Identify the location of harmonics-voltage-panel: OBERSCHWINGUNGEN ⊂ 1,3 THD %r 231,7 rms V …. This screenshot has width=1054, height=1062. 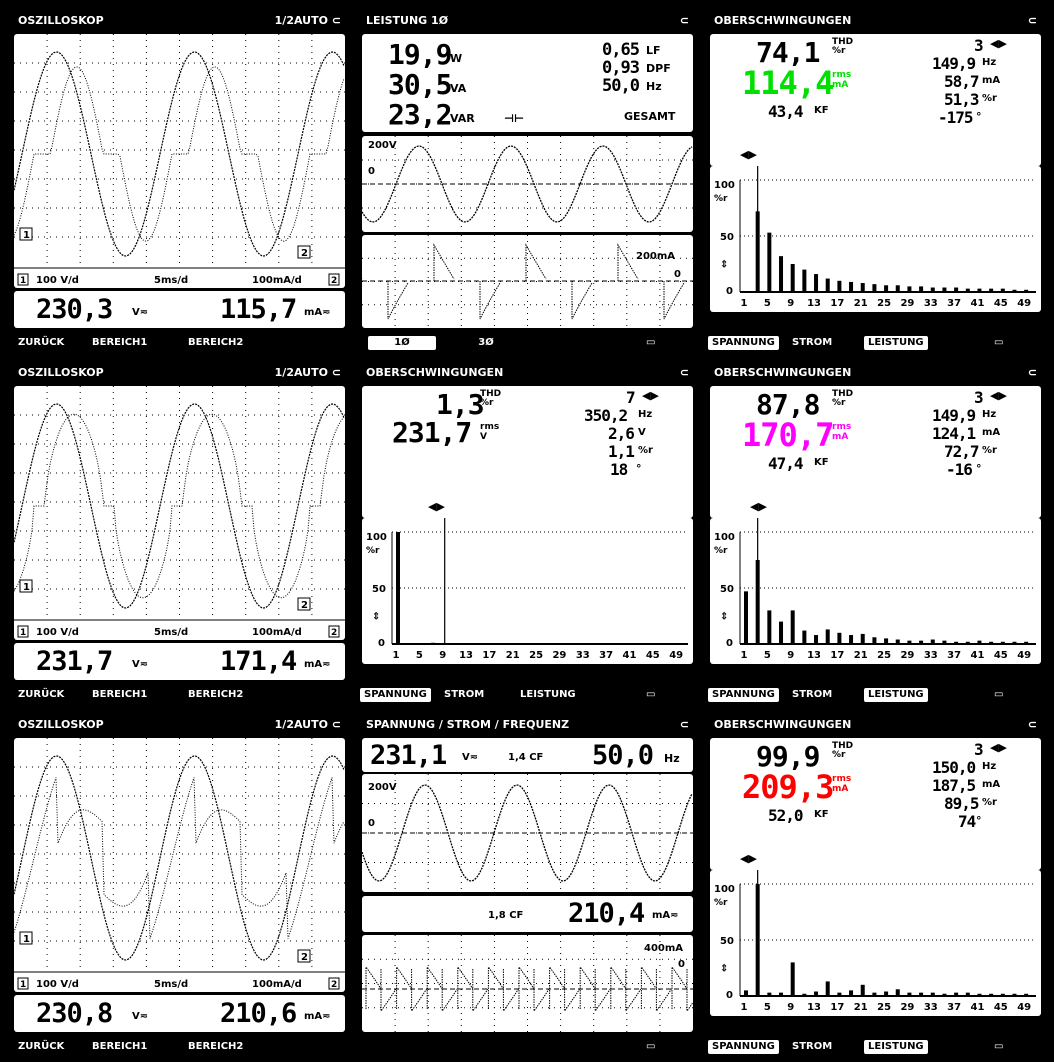
(527, 534).